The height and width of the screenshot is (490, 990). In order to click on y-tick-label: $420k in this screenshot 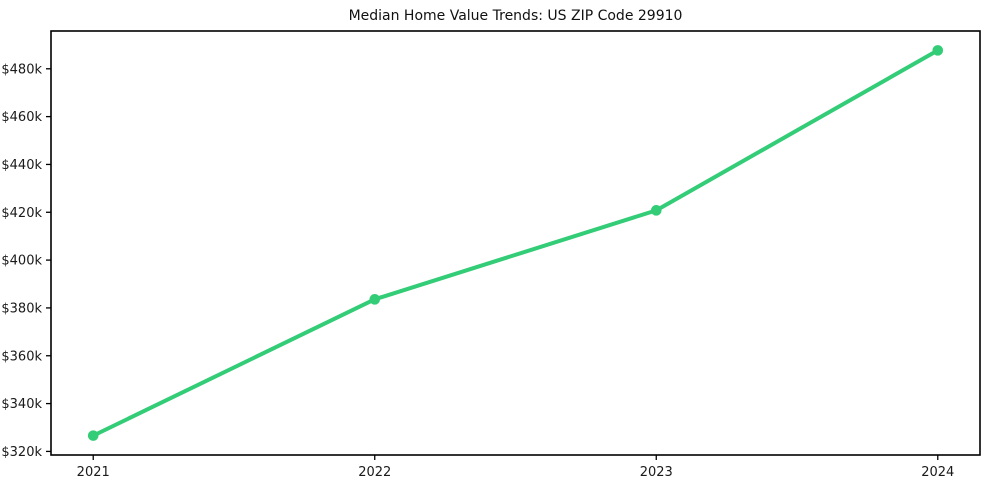, I will do `click(21, 213)`.